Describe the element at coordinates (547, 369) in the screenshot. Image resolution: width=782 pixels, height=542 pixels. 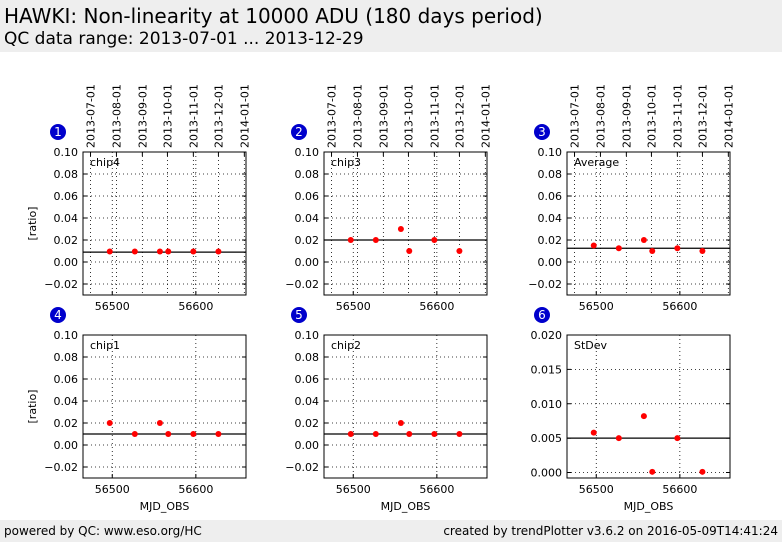
I see `y-tick-label: 0.015` at that location.